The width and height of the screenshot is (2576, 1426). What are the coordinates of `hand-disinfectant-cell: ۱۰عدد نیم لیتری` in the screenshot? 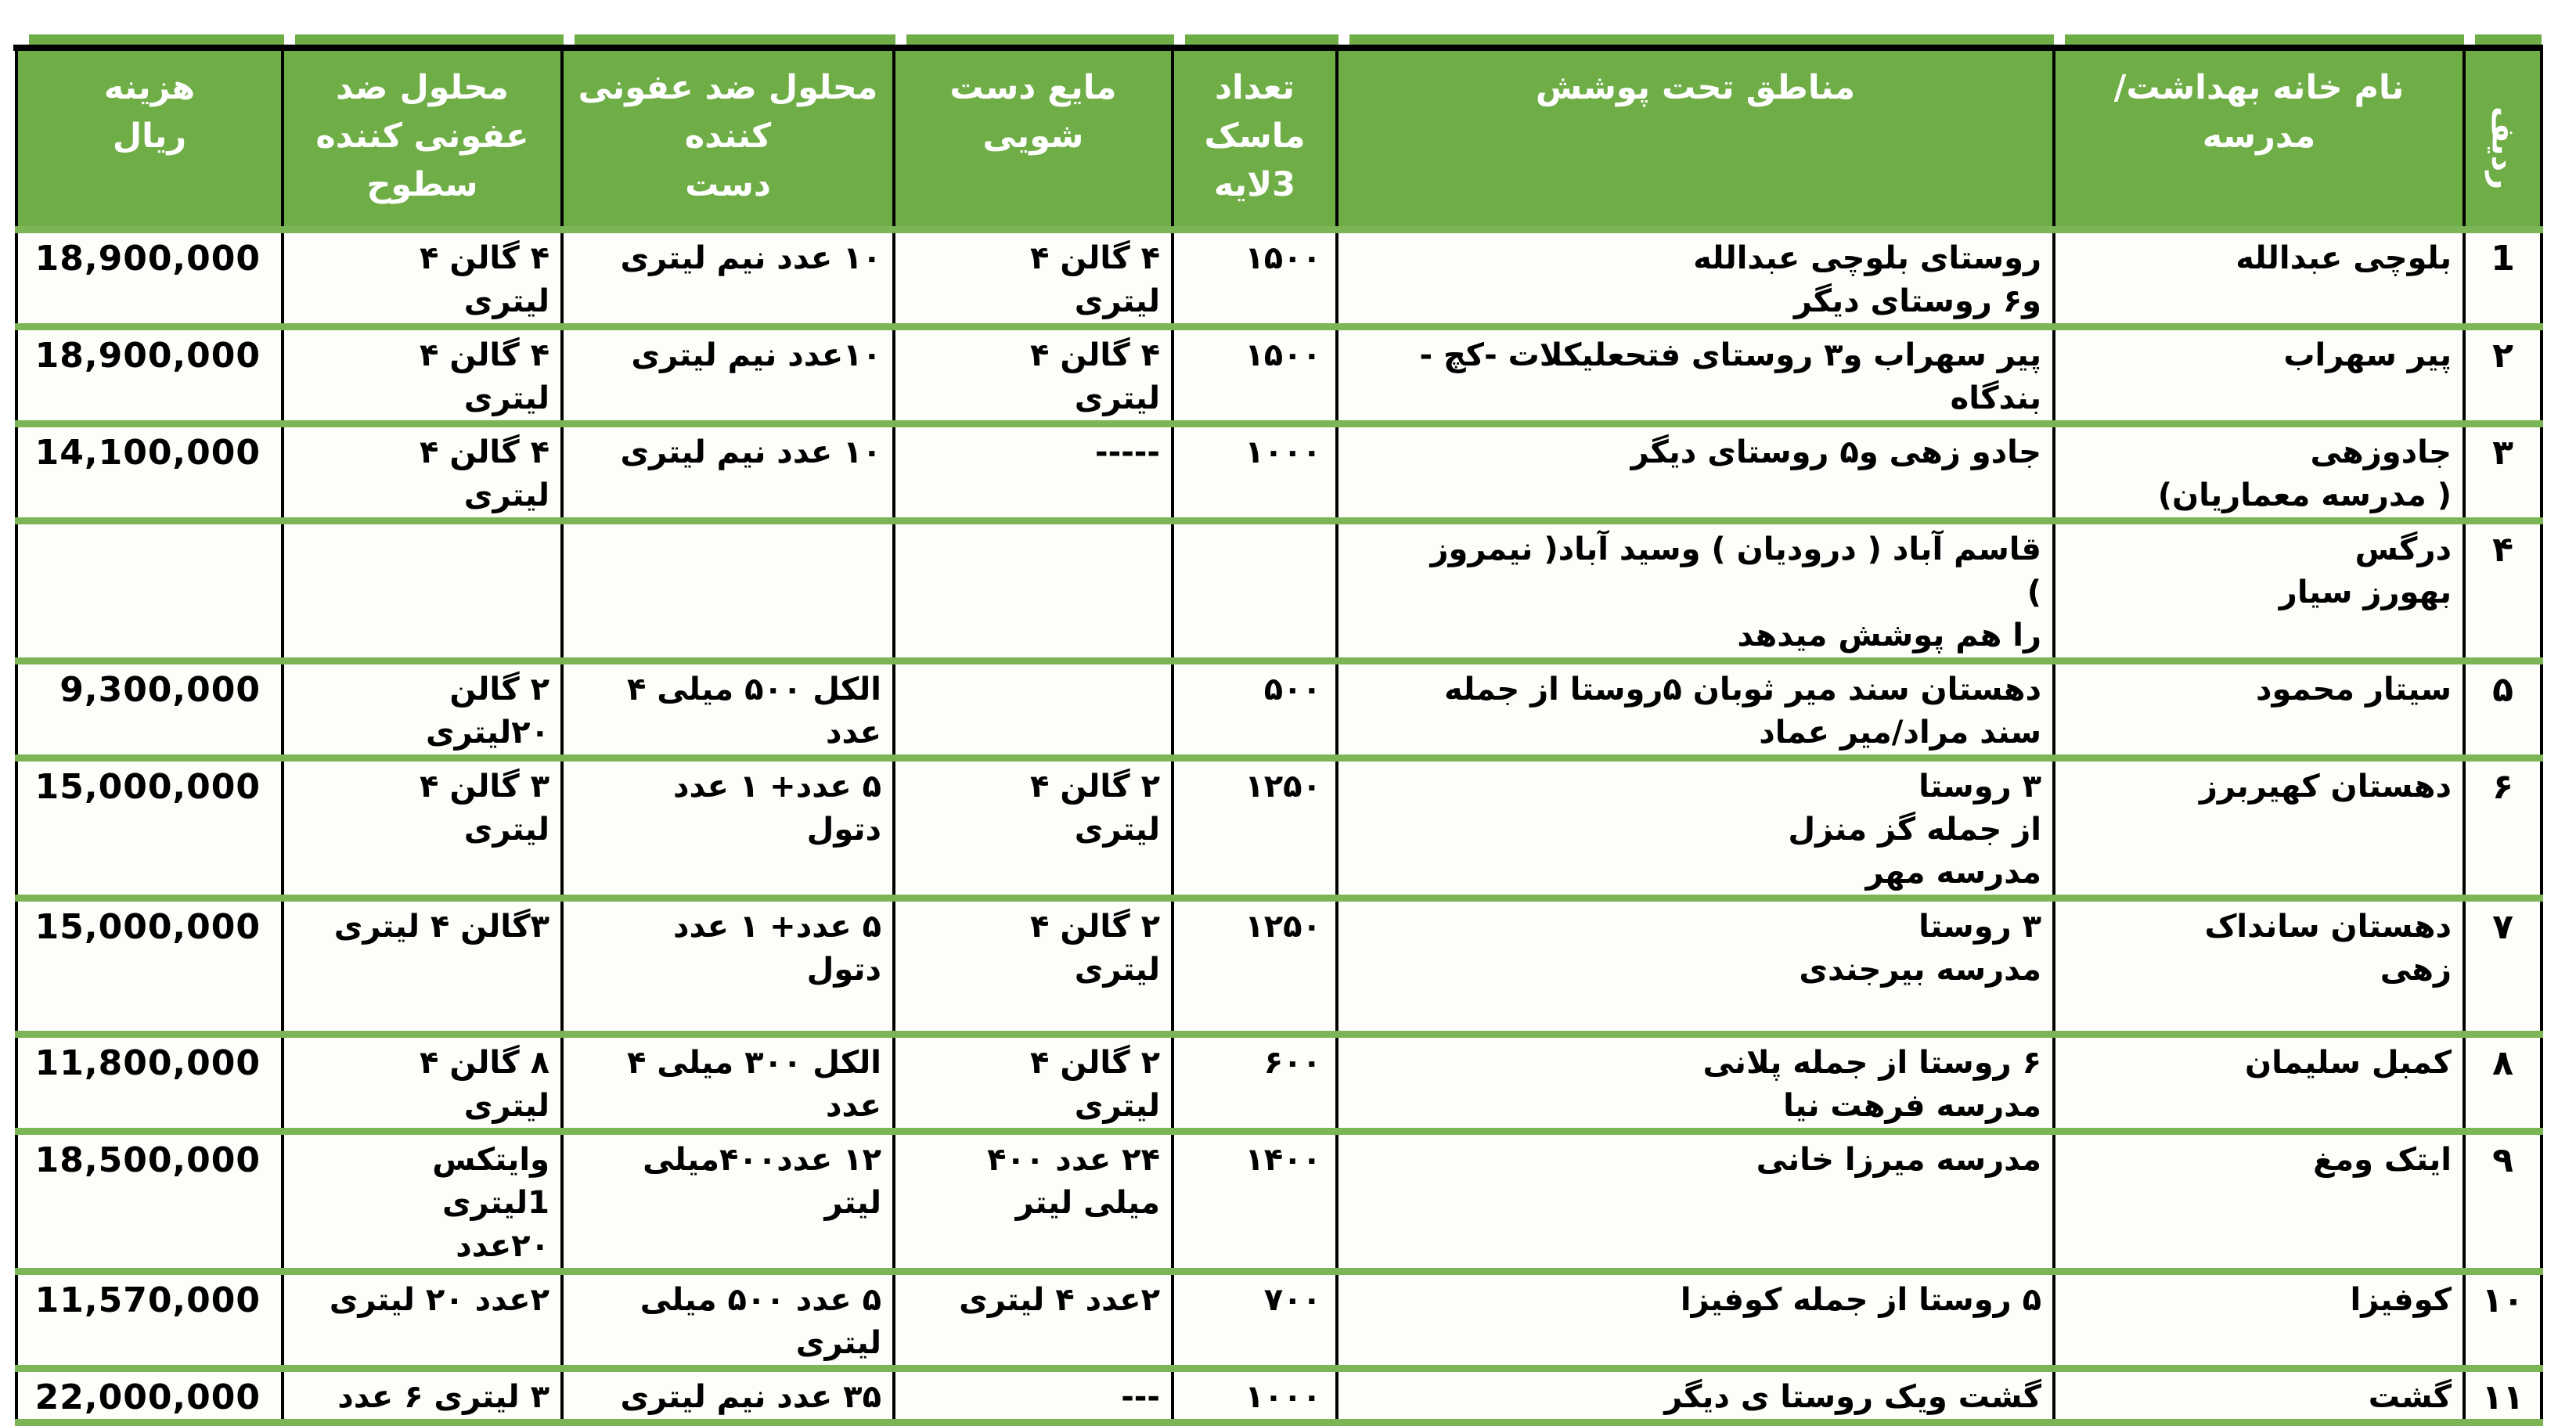 It's located at (727, 376).